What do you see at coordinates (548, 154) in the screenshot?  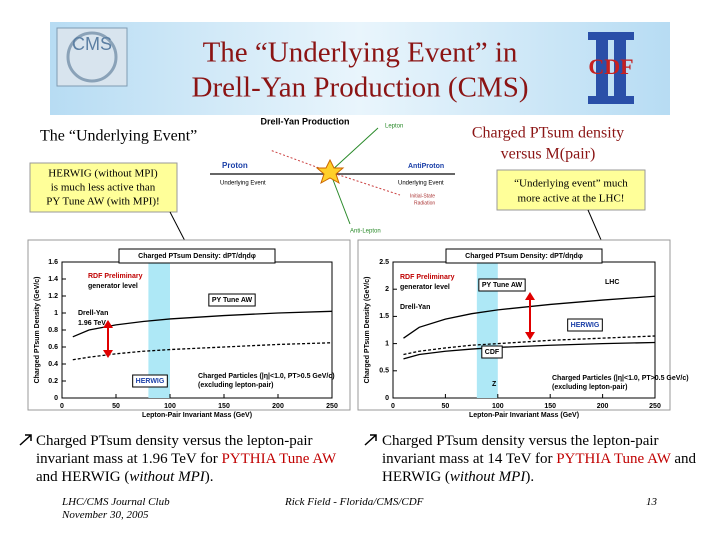 I see `right-heading: versus M(pair)` at bounding box center [548, 154].